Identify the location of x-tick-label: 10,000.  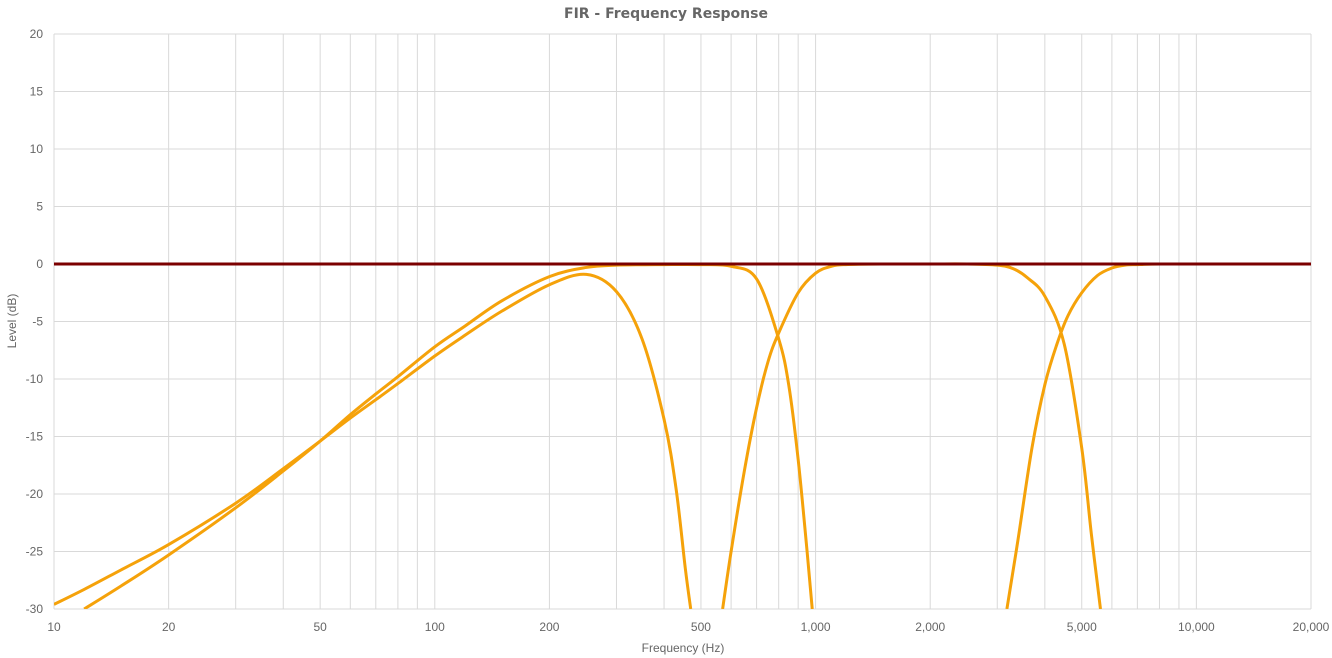
(1196, 627).